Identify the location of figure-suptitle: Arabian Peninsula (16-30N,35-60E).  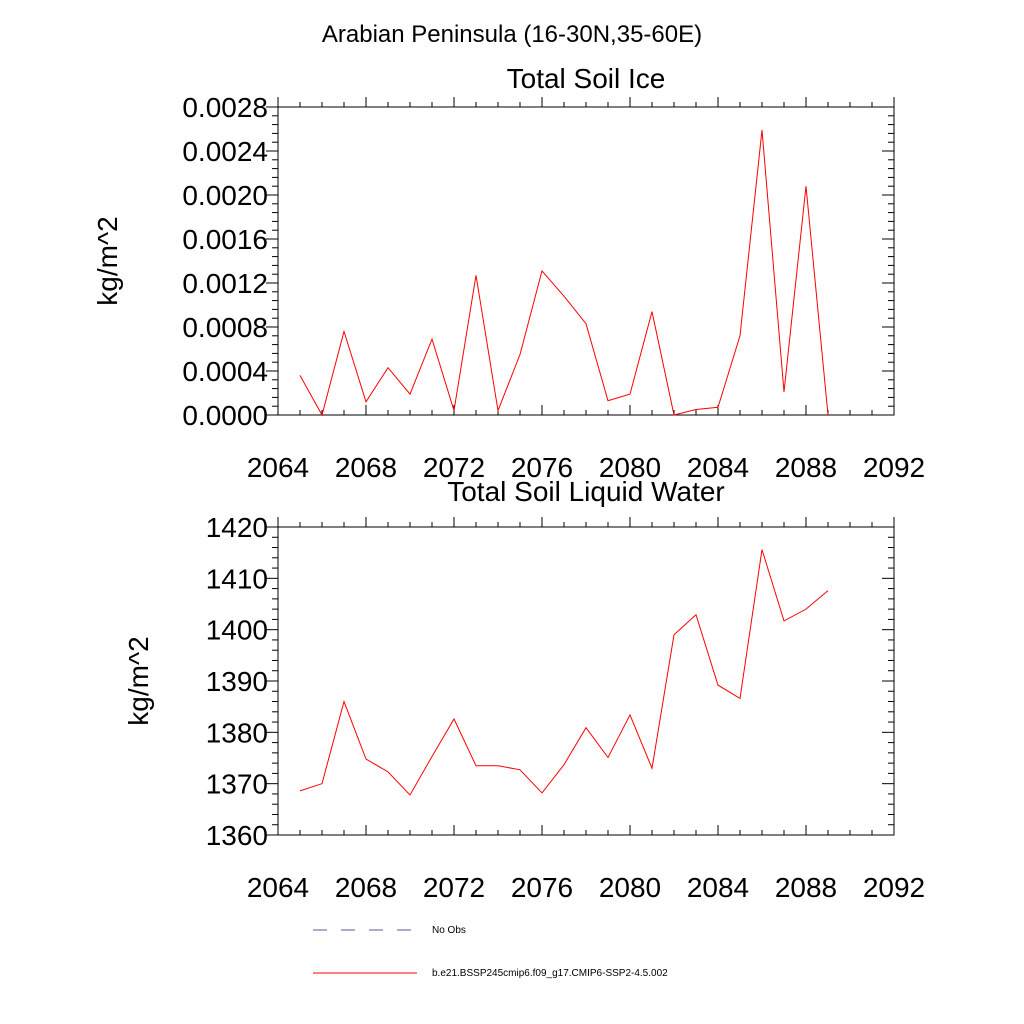
(512, 34).